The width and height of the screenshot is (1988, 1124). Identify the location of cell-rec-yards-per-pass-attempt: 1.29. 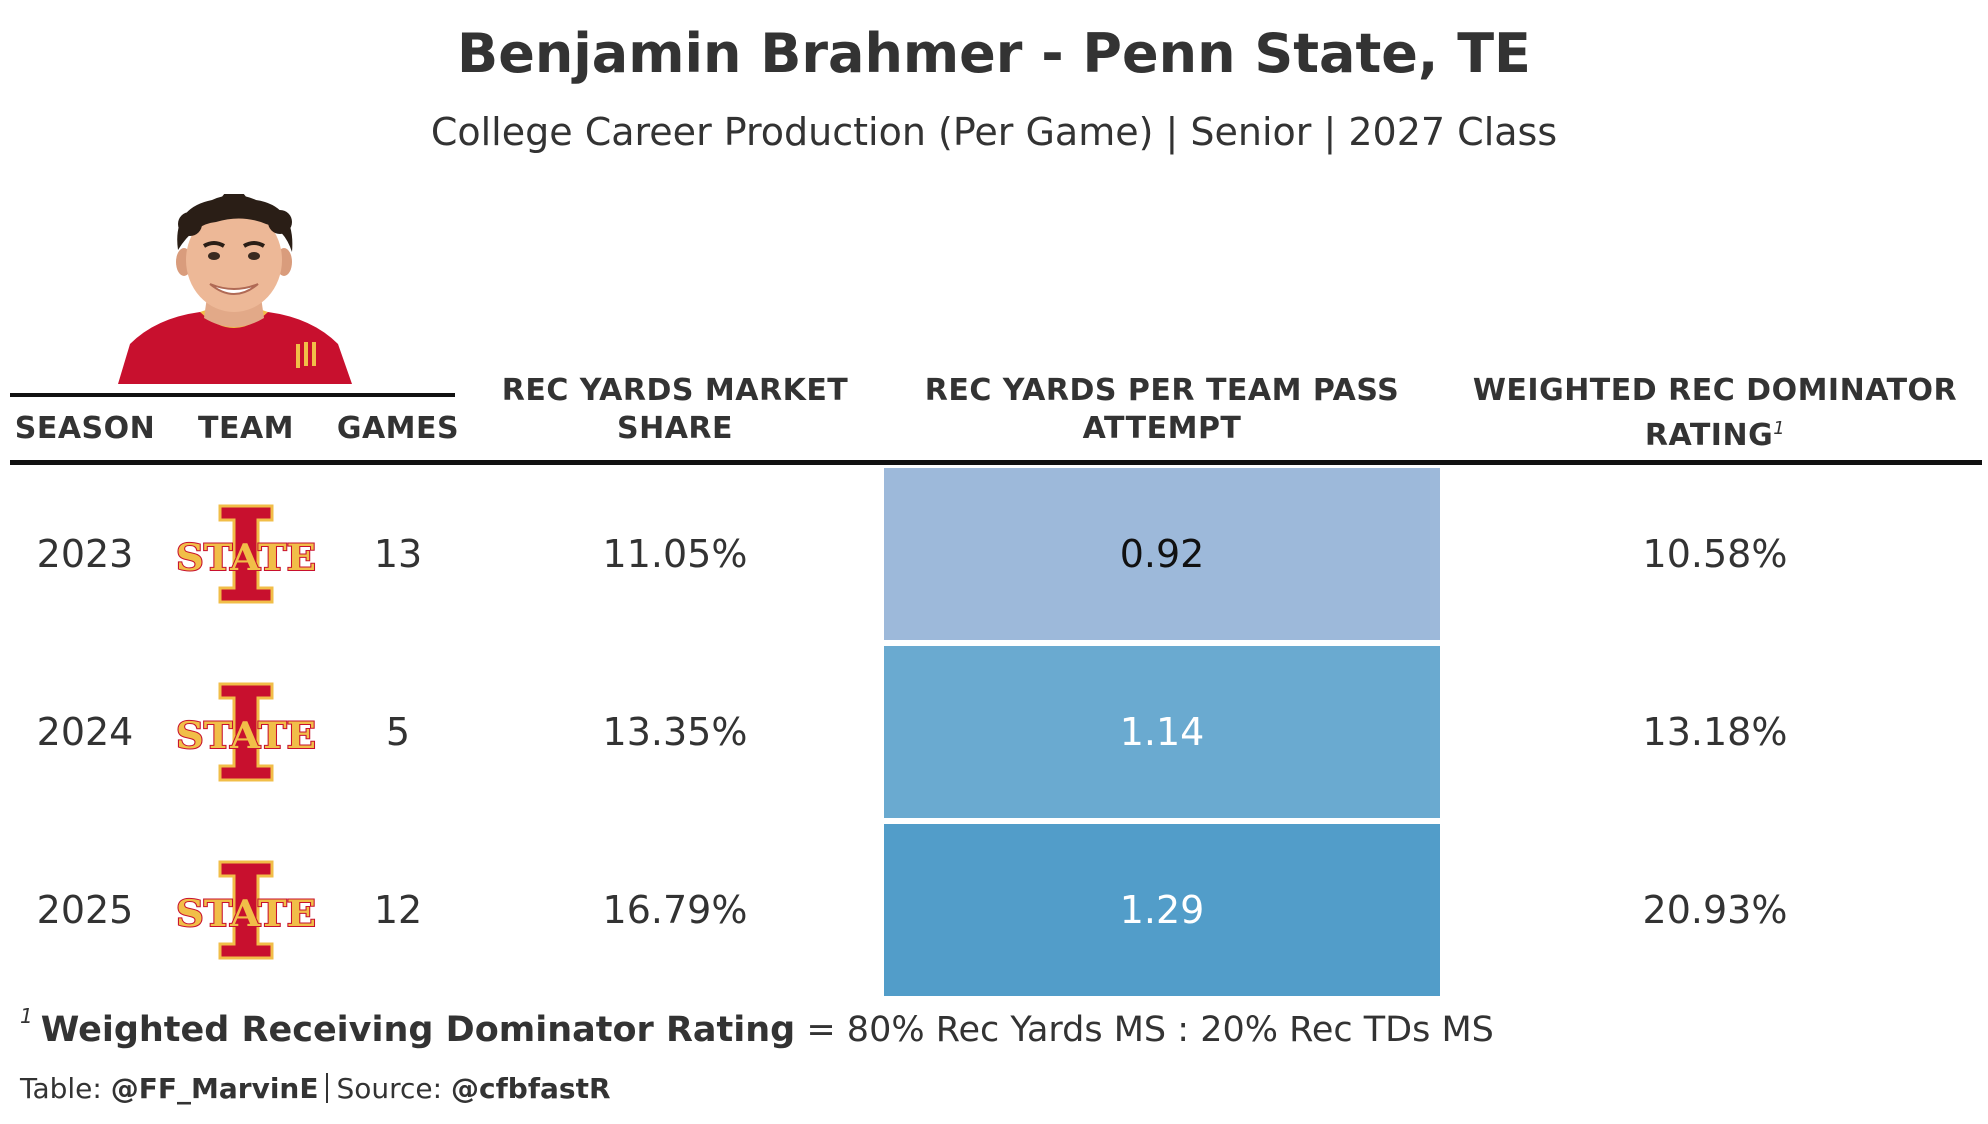
(1162, 910).